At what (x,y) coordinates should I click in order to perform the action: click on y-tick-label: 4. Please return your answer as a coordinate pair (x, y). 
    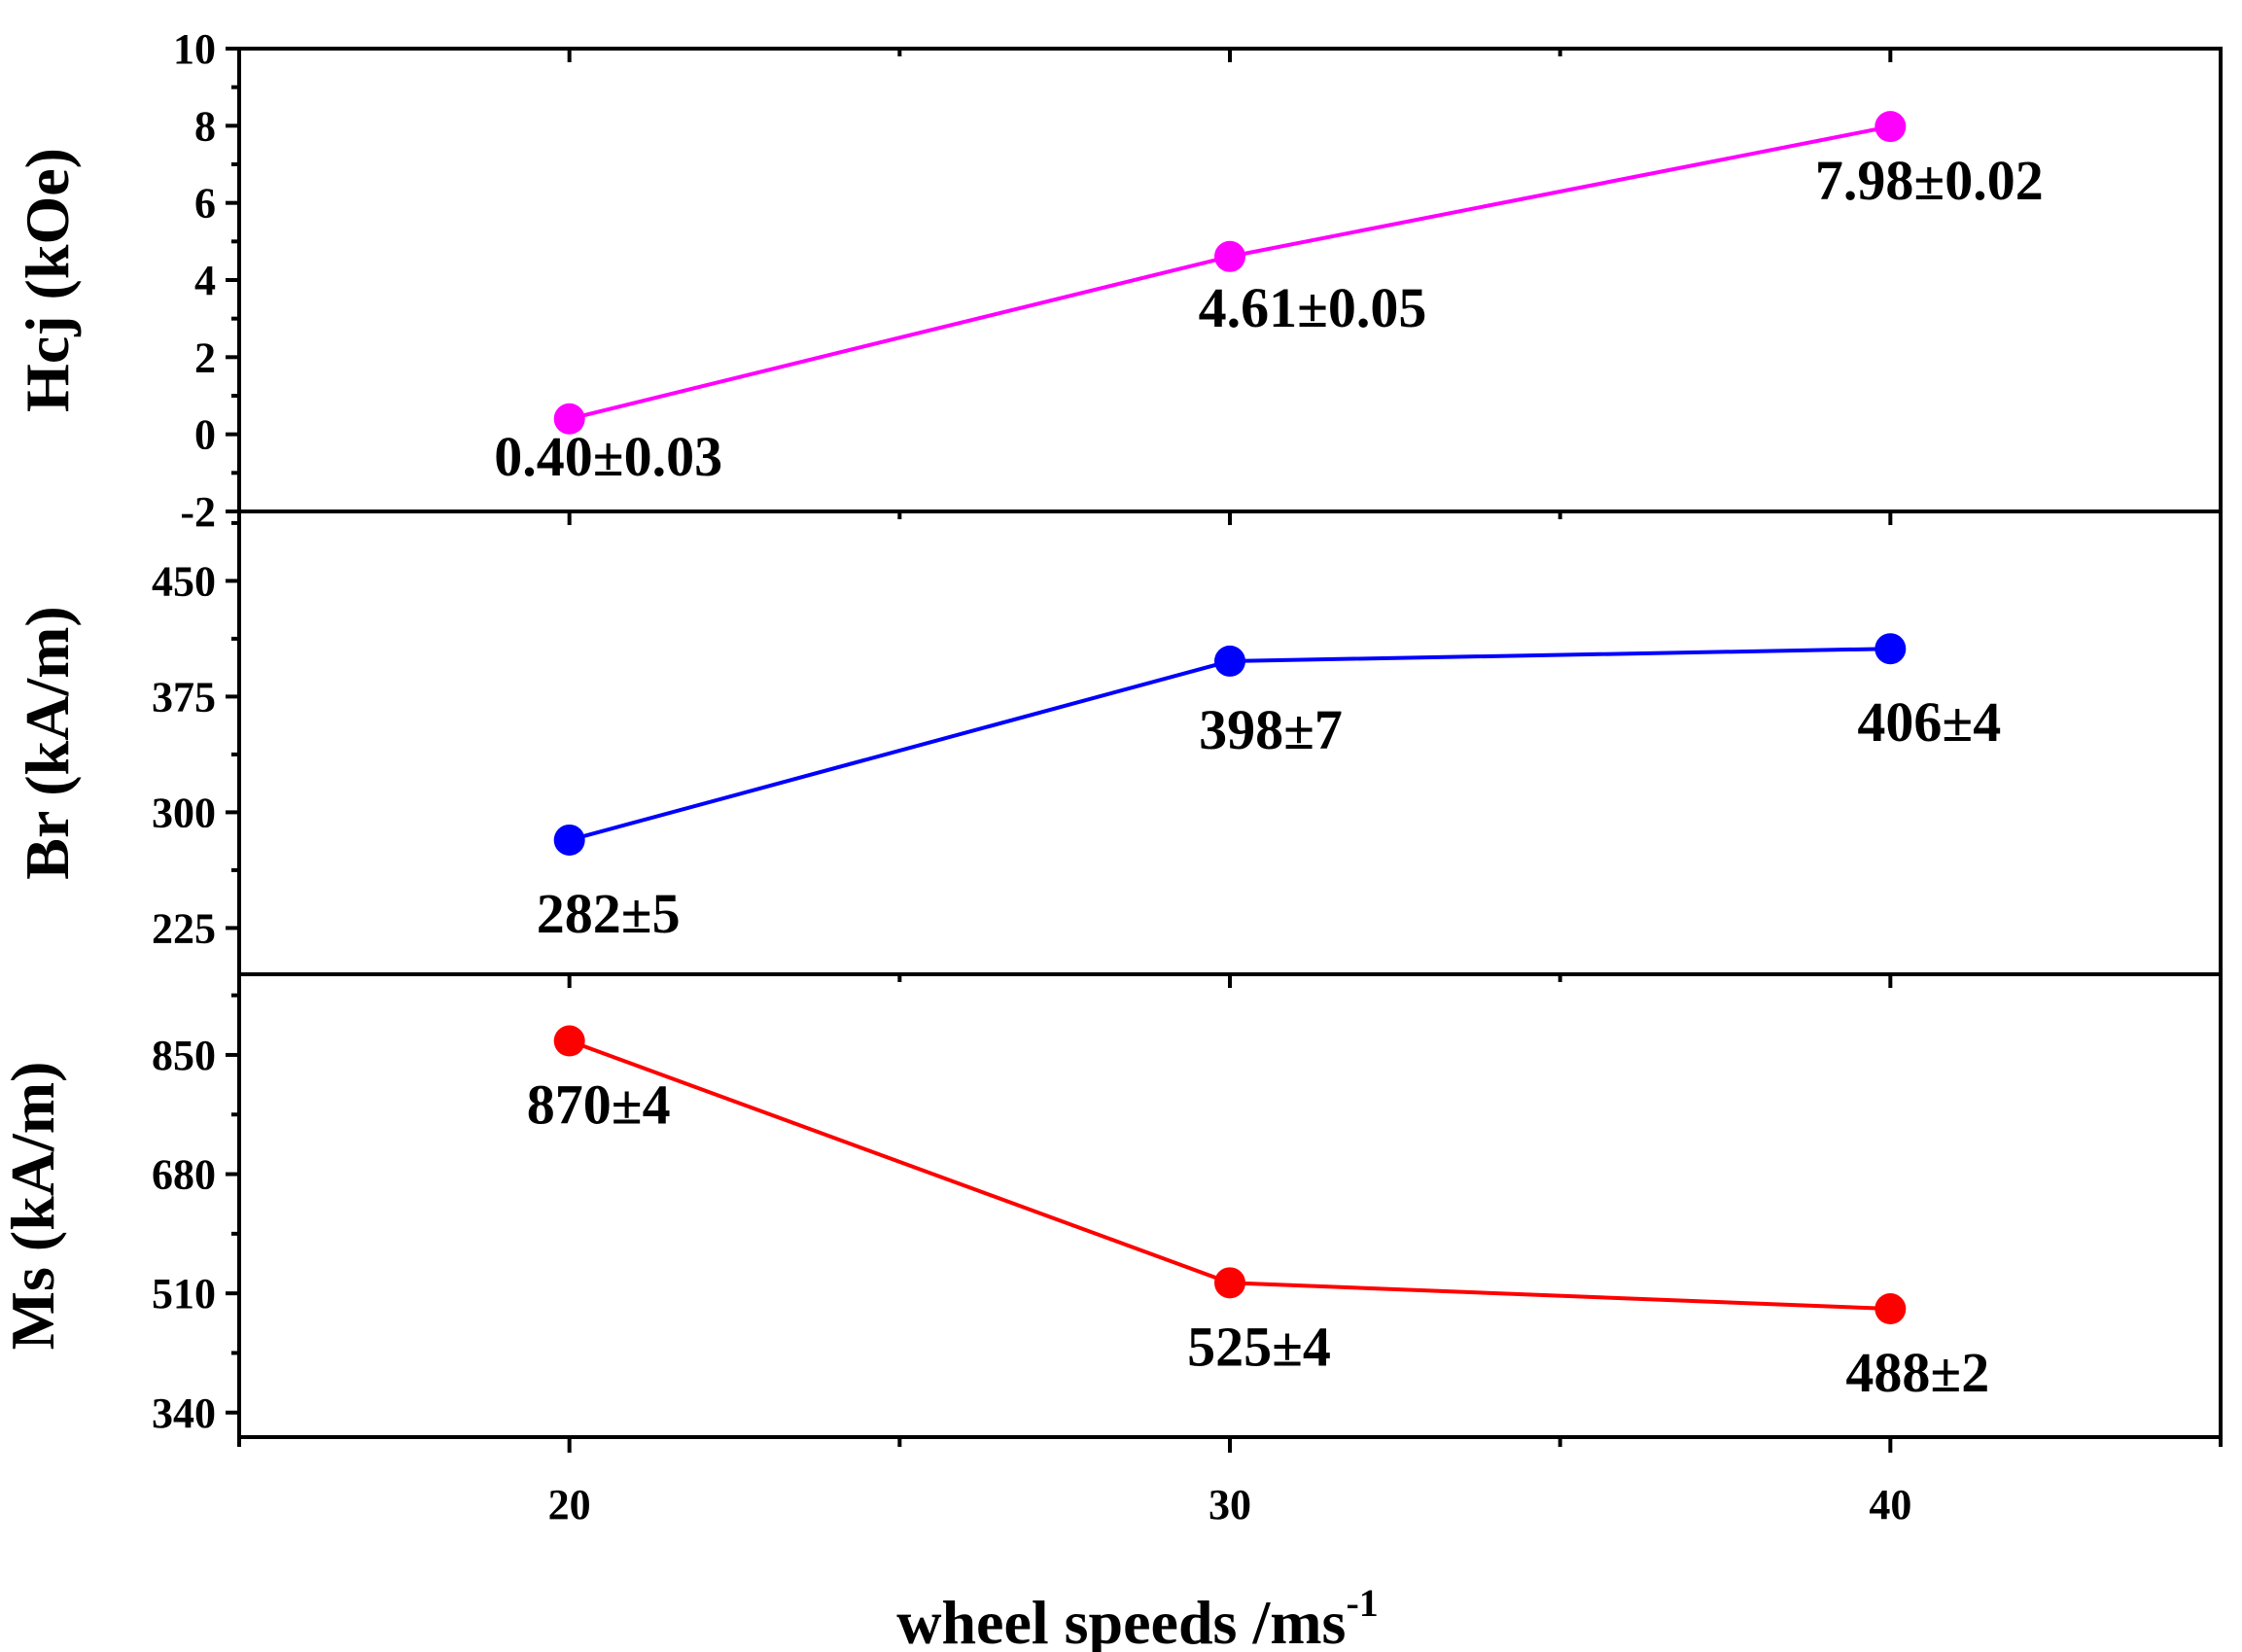
    Looking at the image, I should click on (205, 280).